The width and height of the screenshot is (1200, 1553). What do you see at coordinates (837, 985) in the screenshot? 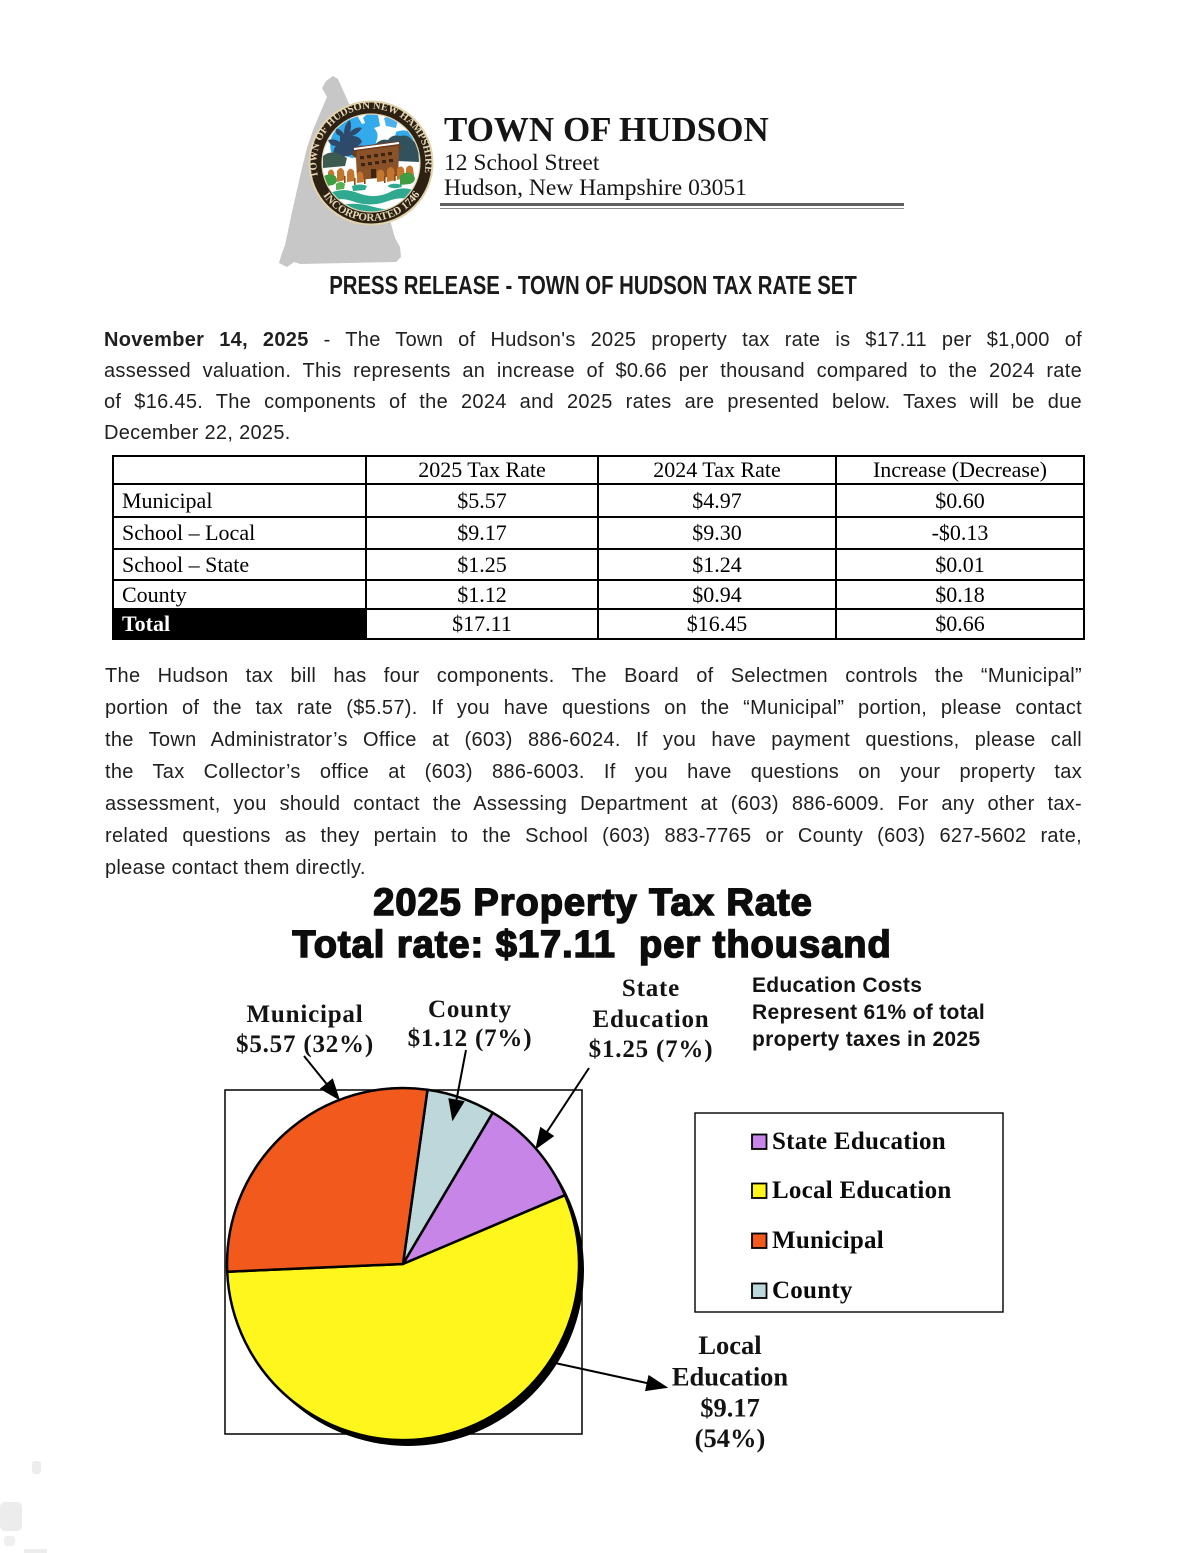
I see `svg-text: Education Costs` at bounding box center [837, 985].